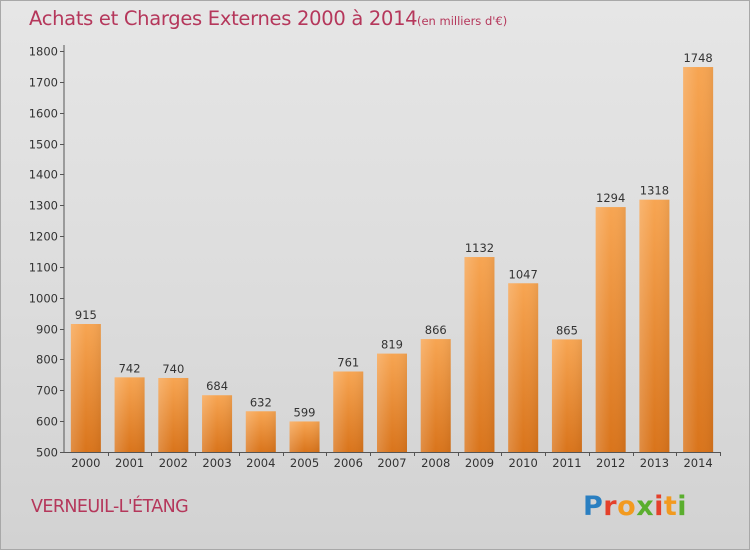 The width and height of the screenshot is (750, 550). I want to click on x-tick-label: 2013, so click(654, 463).